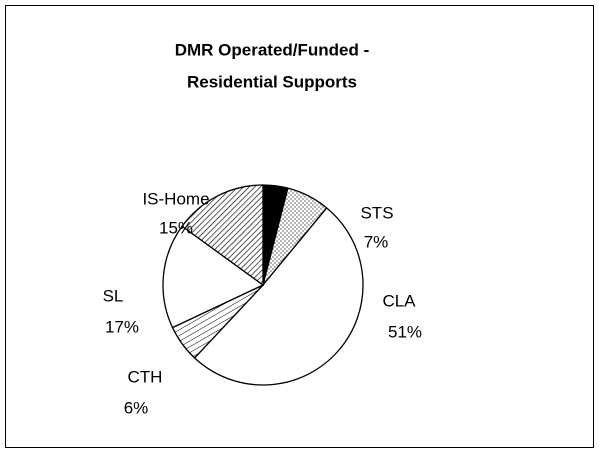 The image size is (599, 453). I want to click on slice-value-label: 51%, so click(405, 331).